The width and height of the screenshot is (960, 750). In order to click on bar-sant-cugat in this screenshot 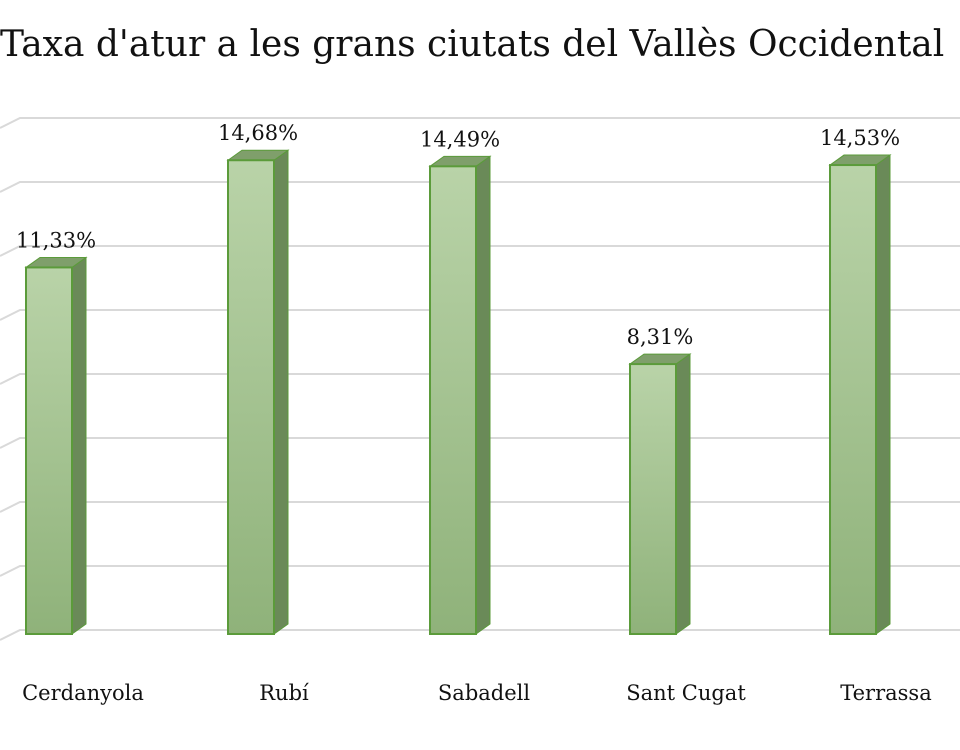, I will do `click(660, 494)`.